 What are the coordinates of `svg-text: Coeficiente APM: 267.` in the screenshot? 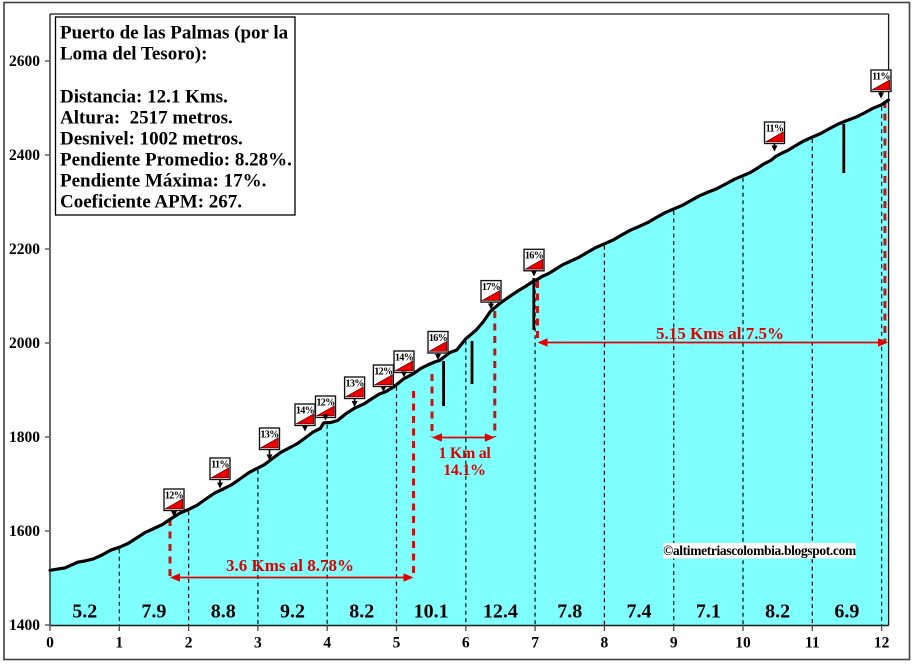 It's located at (151, 202).